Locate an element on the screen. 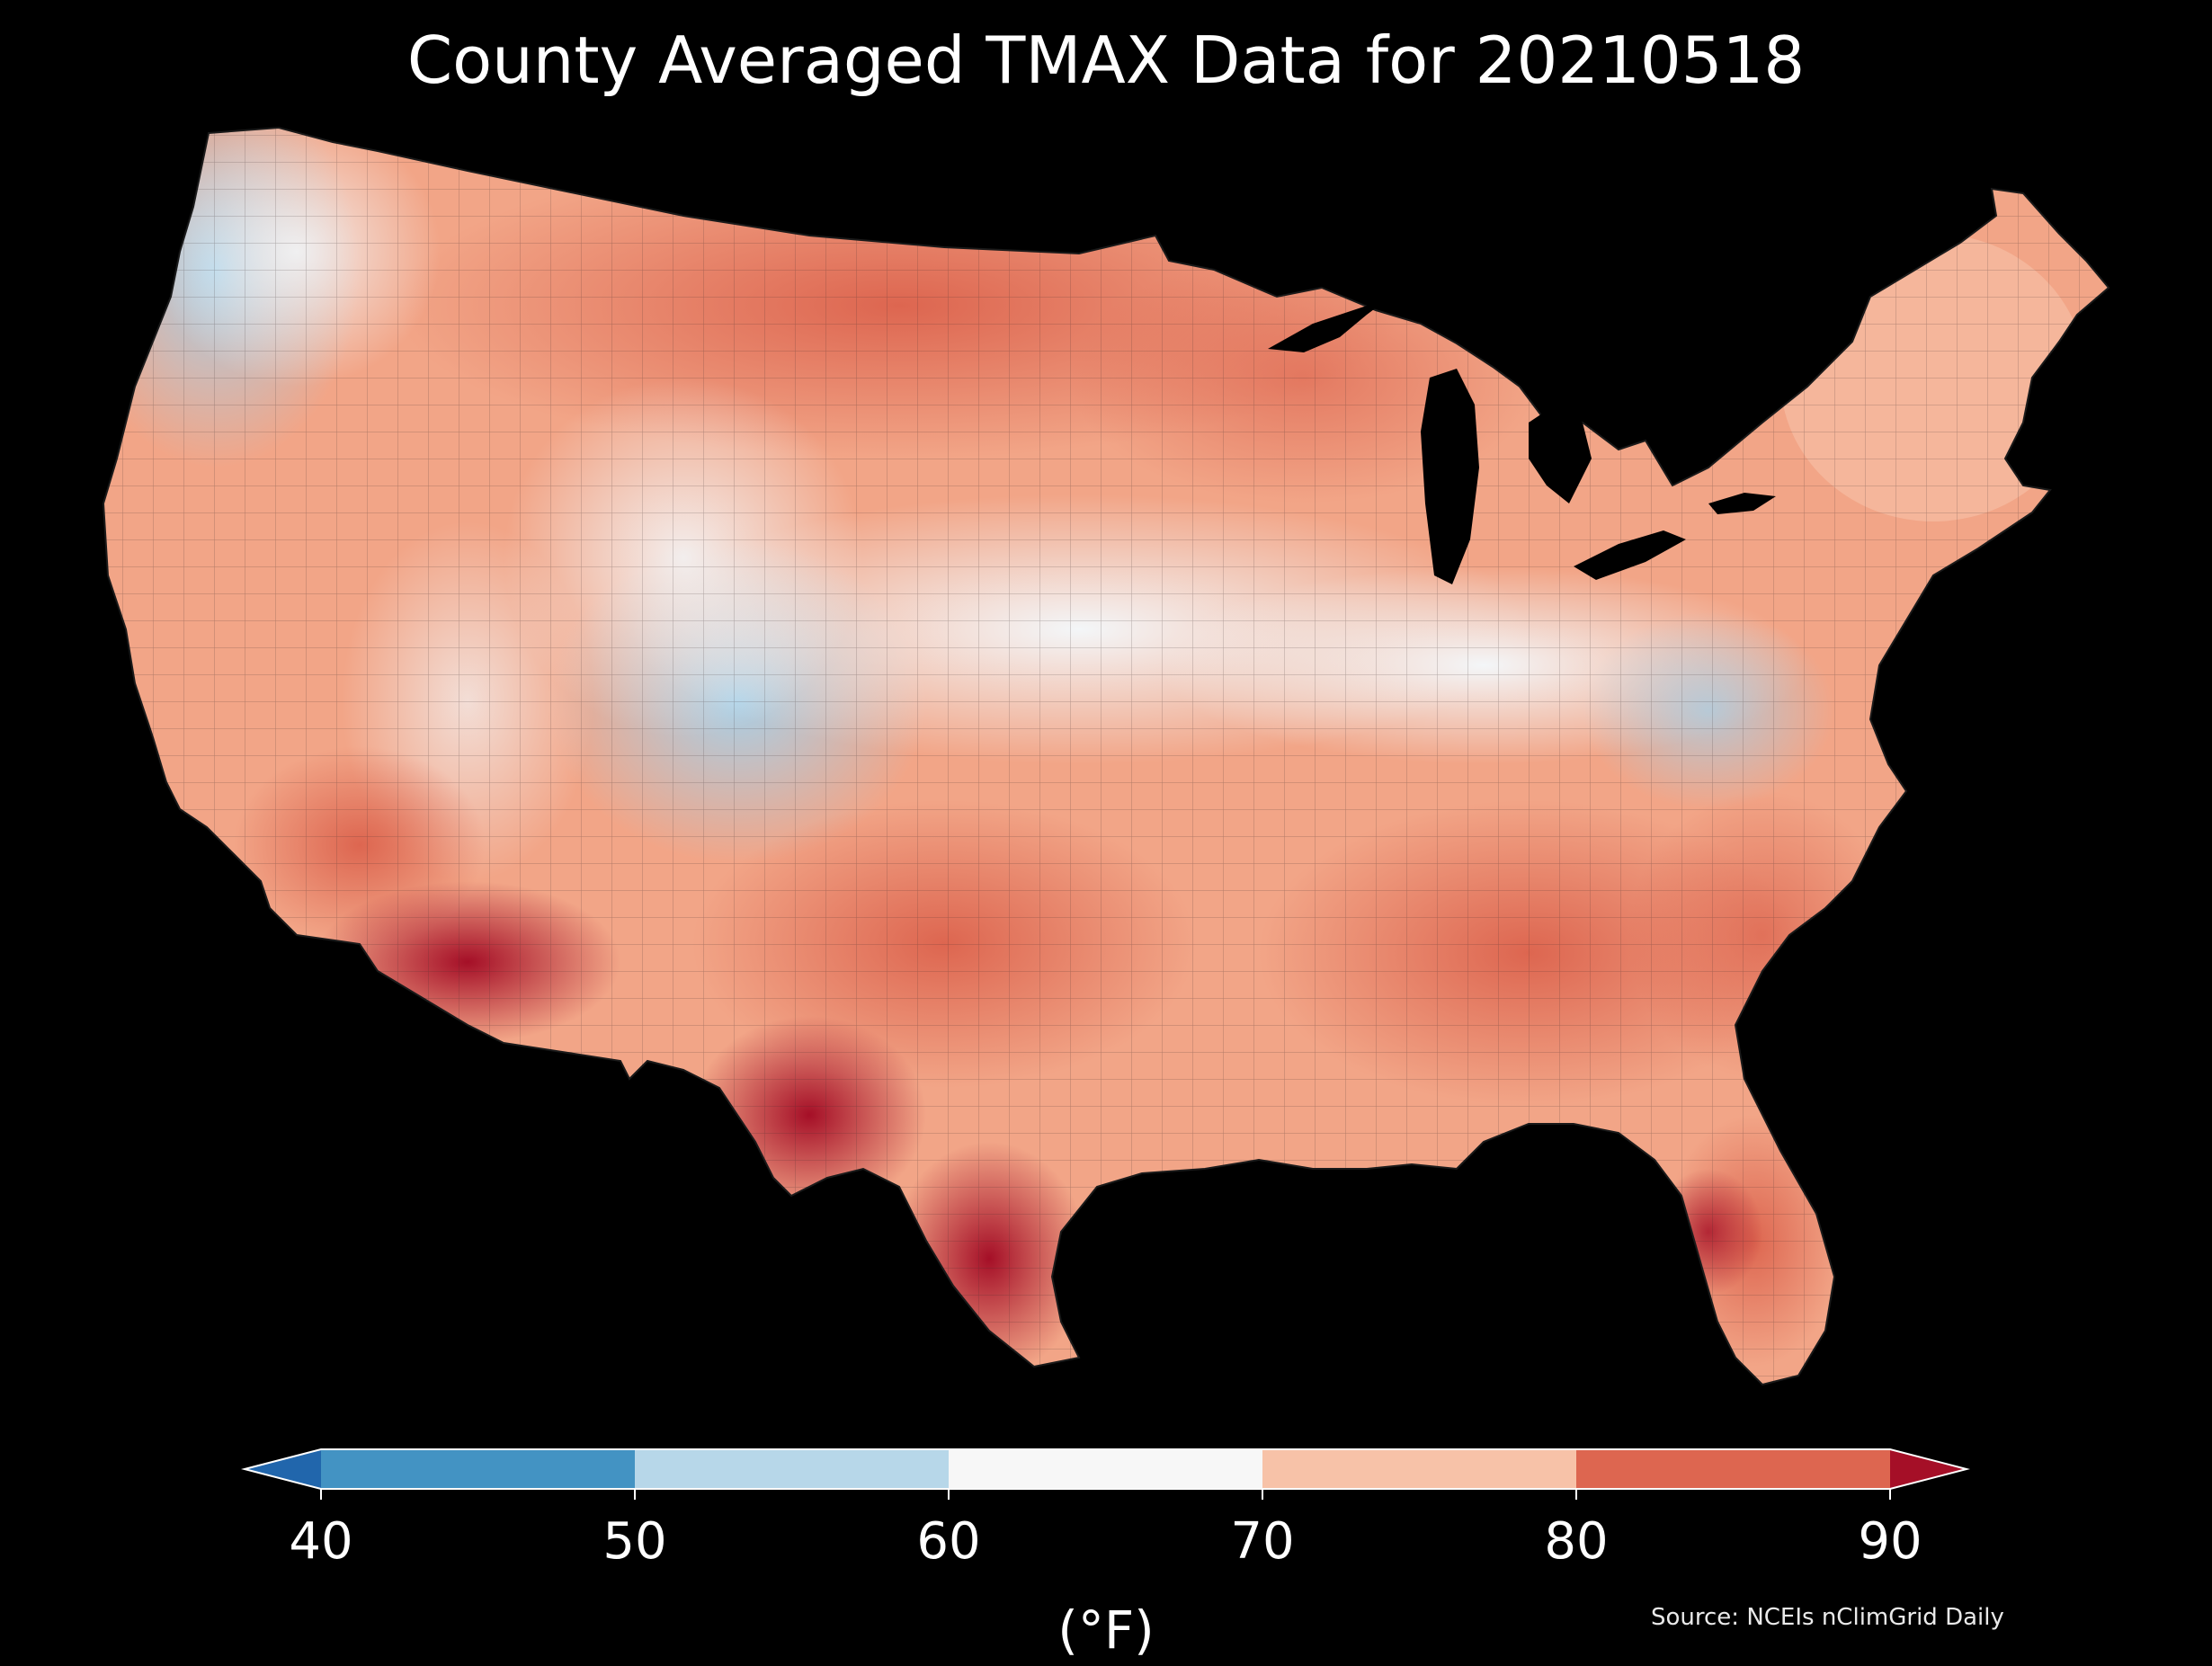  colorbar-unit-label: (°F) is located at coordinates (1106, 1630).